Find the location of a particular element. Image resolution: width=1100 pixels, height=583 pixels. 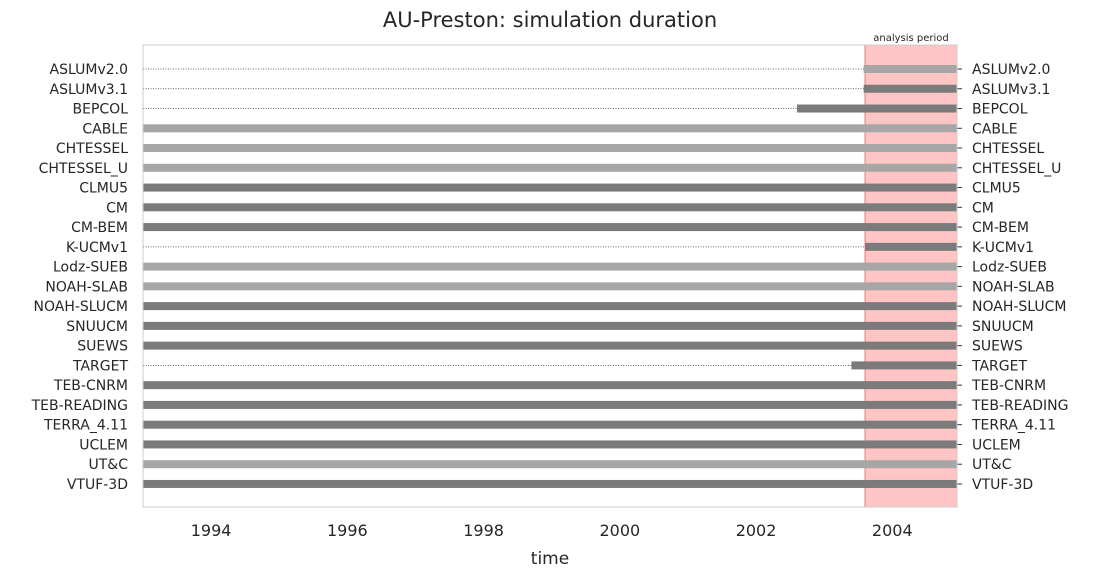

x-axis-label: time is located at coordinates (550, 559).